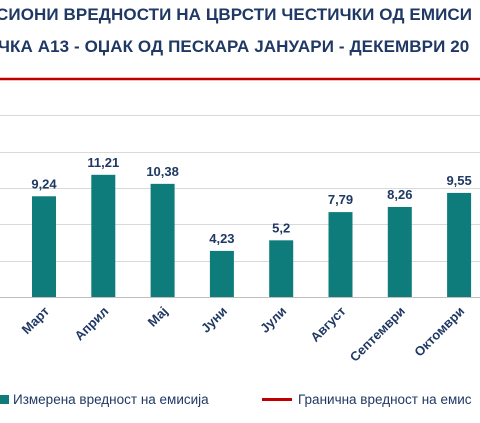  What do you see at coordinates (281, 227) in the screenshot?
I see `data-label-4: 5,2` at bounding box center [281, 227].